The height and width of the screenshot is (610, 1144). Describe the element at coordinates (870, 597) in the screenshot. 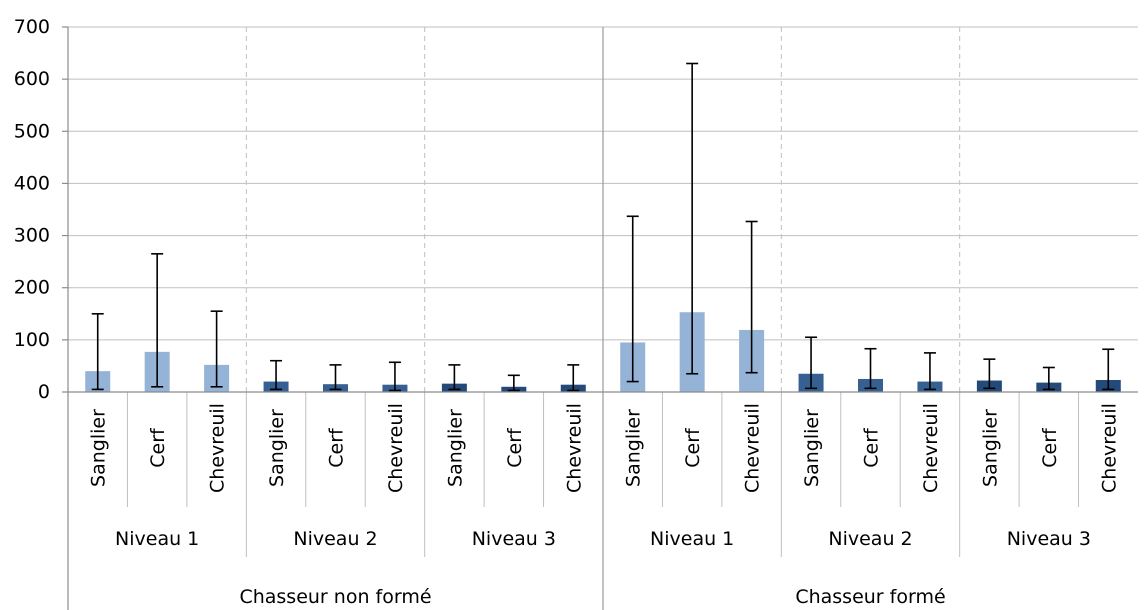

I see `group-label: Chasseur formé` at that location.